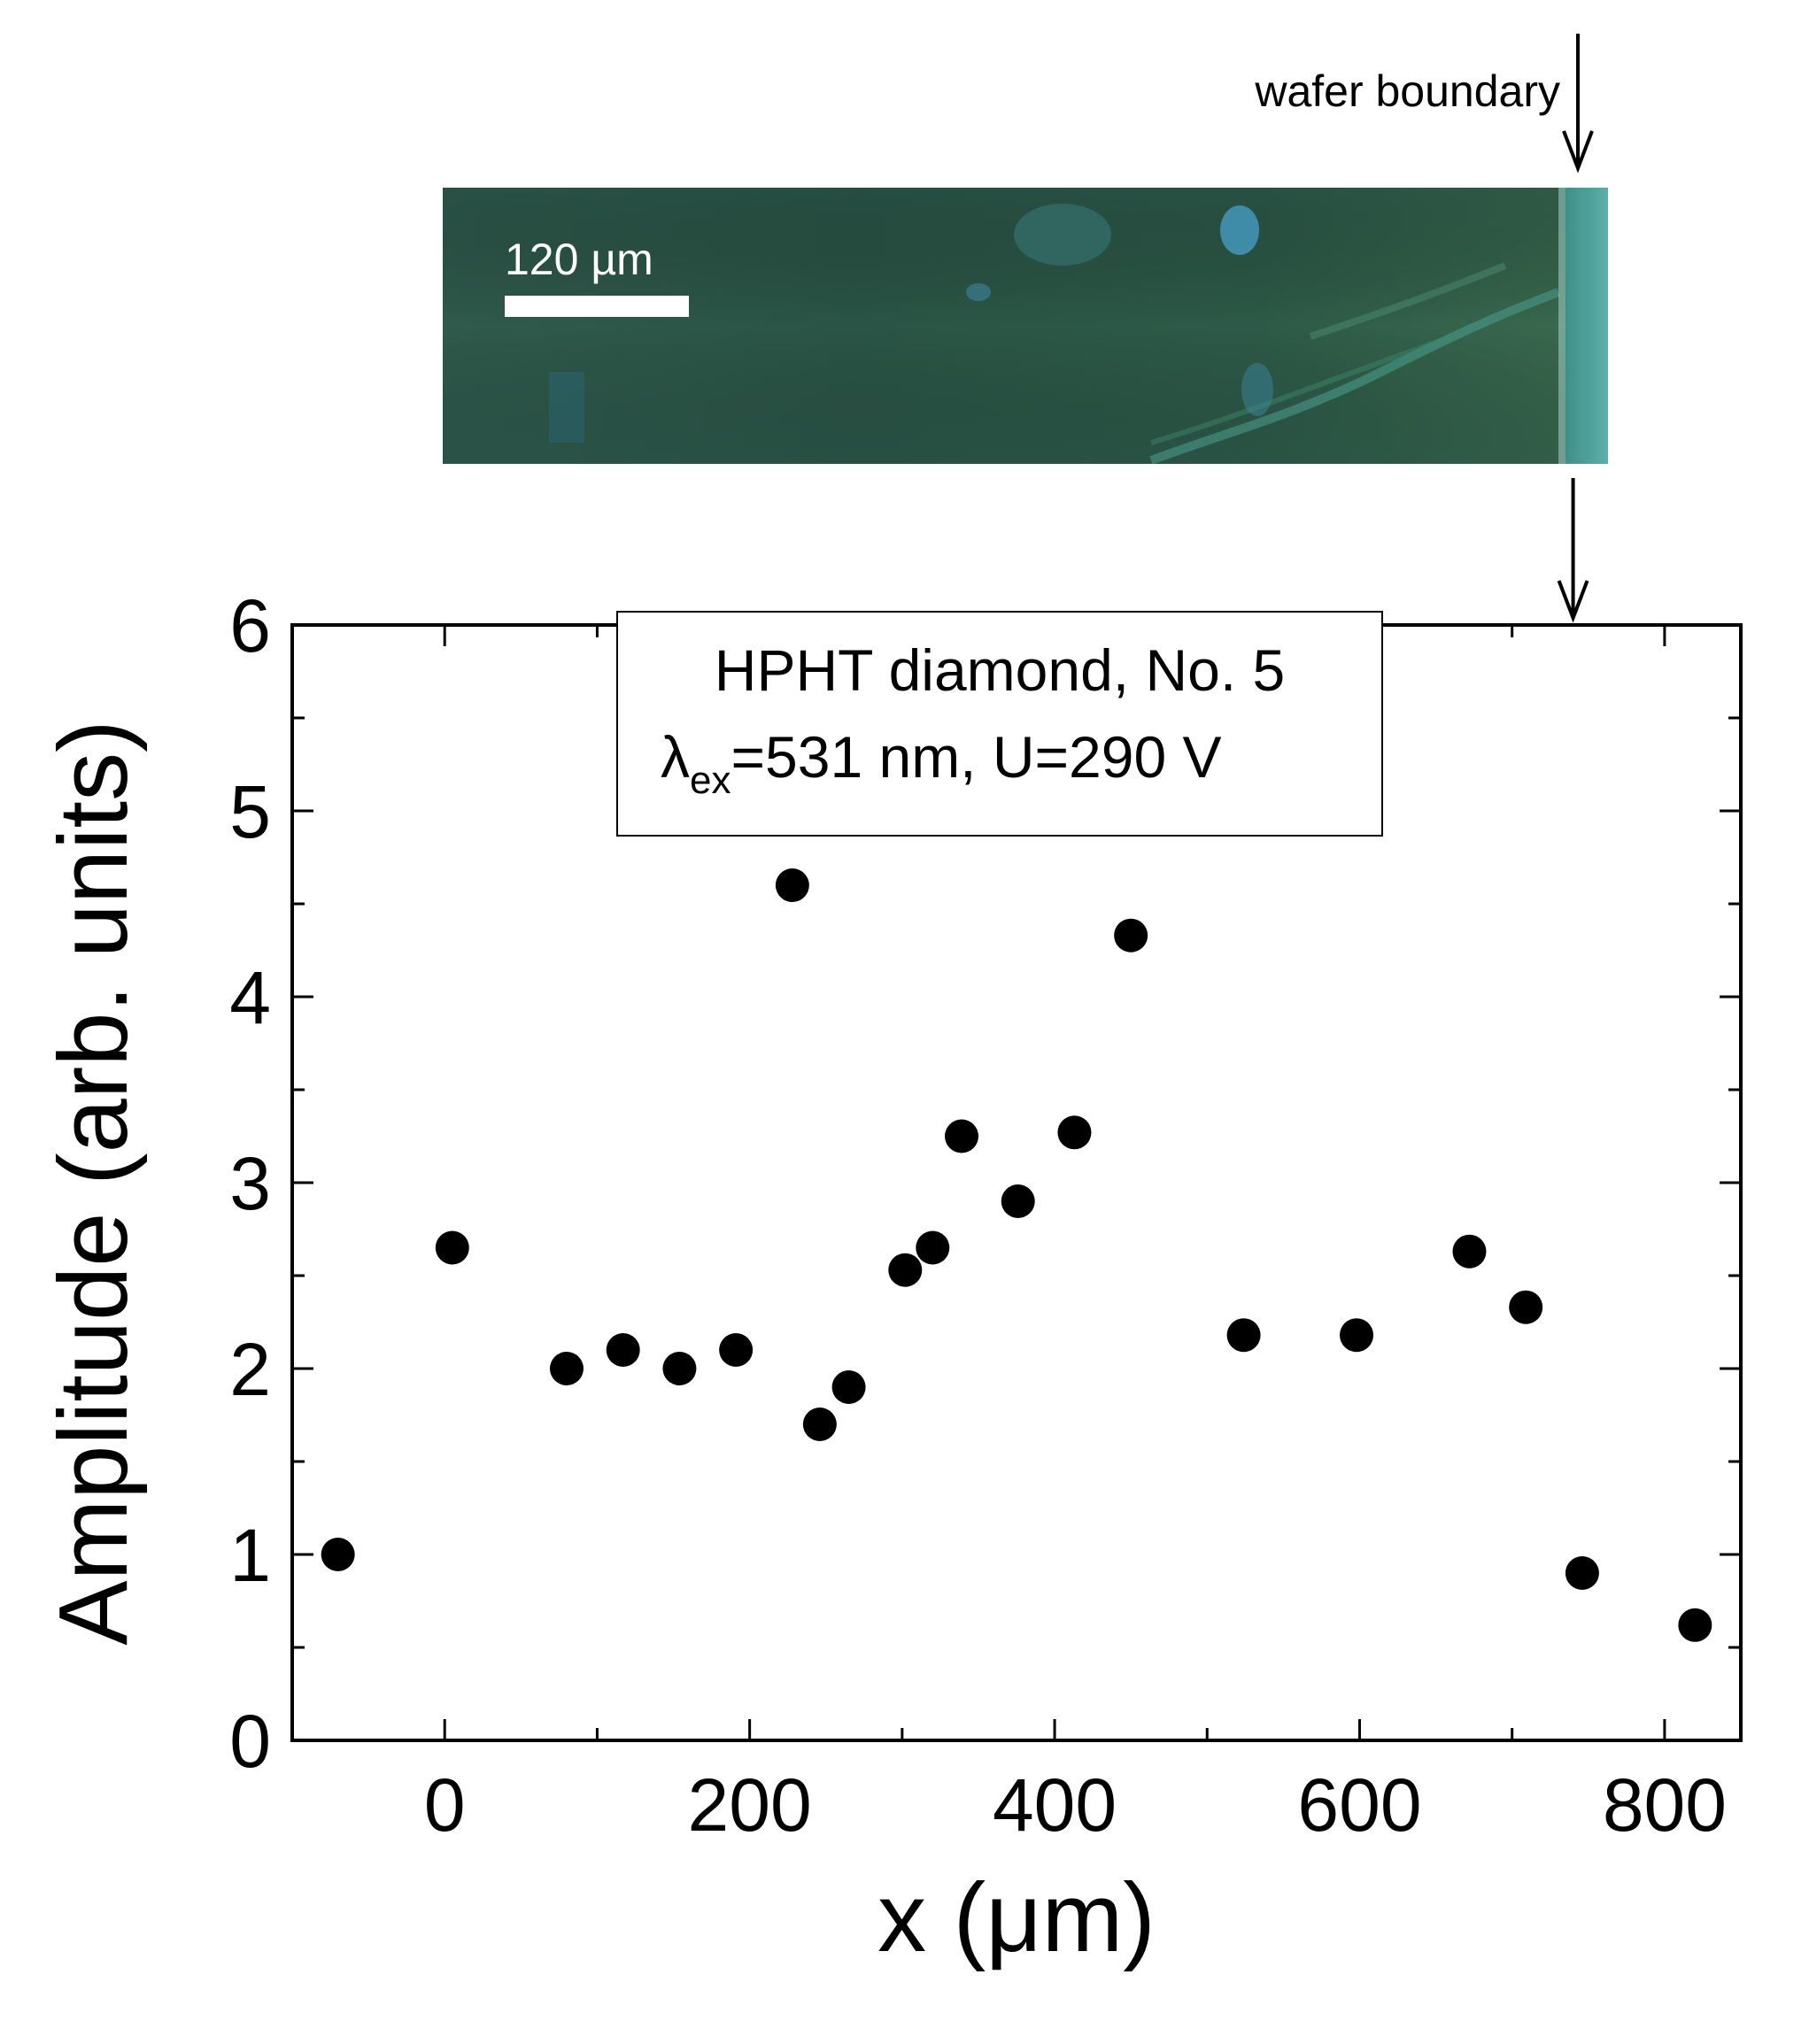 This screenshot has width=1809, height=2044. Describe the element at coordinates (1573, 550) in the screenshot. I see `wafer-boundary-arrow-bottom` at that location.